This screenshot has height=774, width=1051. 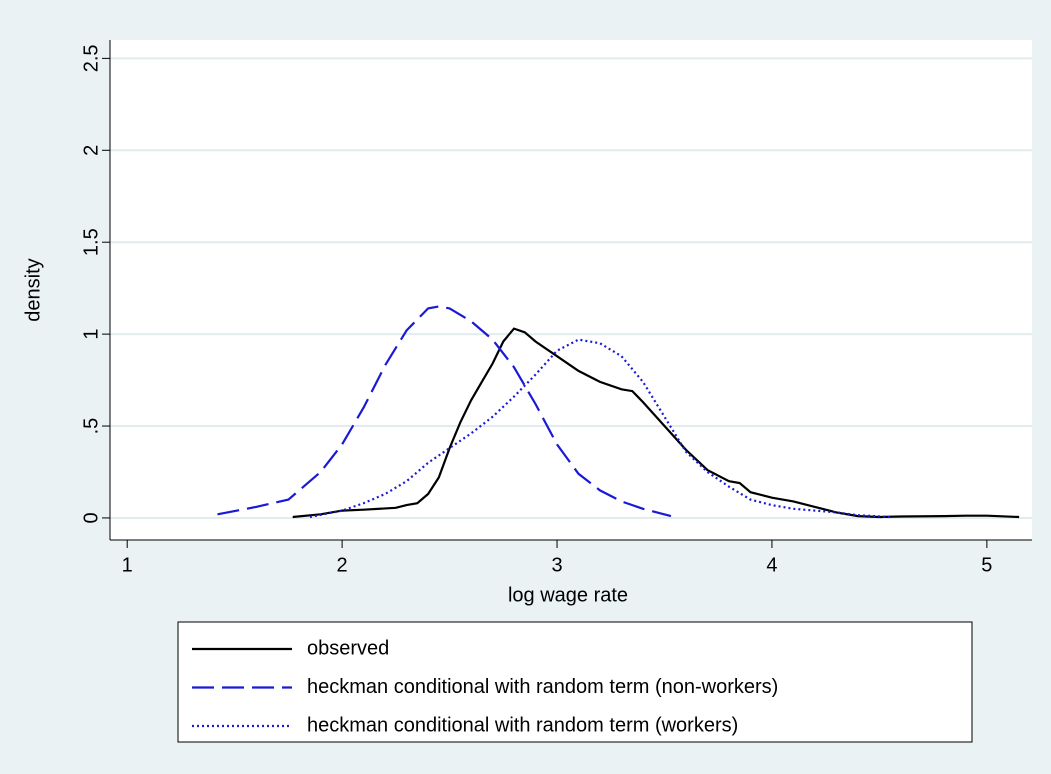 What do you see at coordinates (342, 565) in the screenshot?
I see `x-tick-label: 2` at bounding box center [342, 565].